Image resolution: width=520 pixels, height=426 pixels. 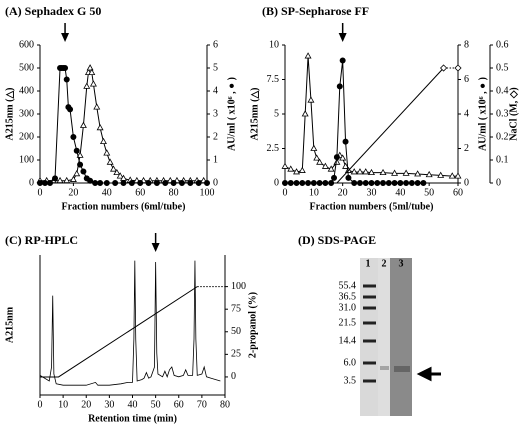 What do you see at coordinates (428, 374) in the screenshot?
I see `gel-arrow` at bounding box center [428, 374].